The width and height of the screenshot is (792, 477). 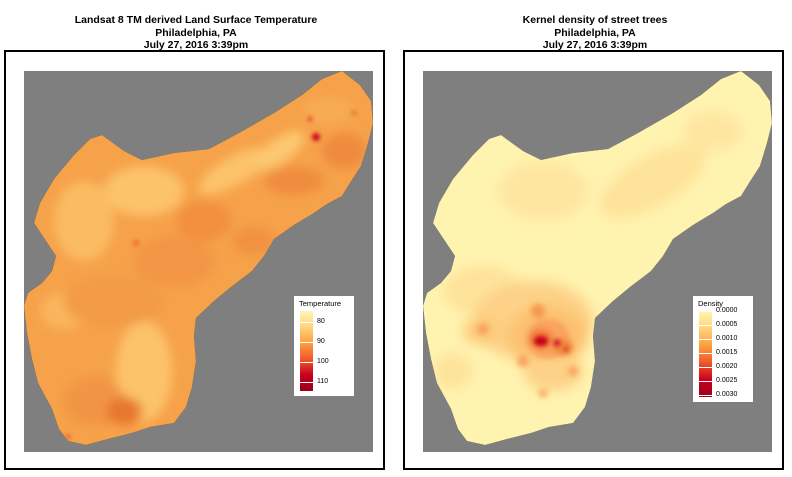 What do you see at coordinates (727, 310) in the screenshot?
I see `density-legend-tick-label: 0.0000` at bounding box center [727, 310].